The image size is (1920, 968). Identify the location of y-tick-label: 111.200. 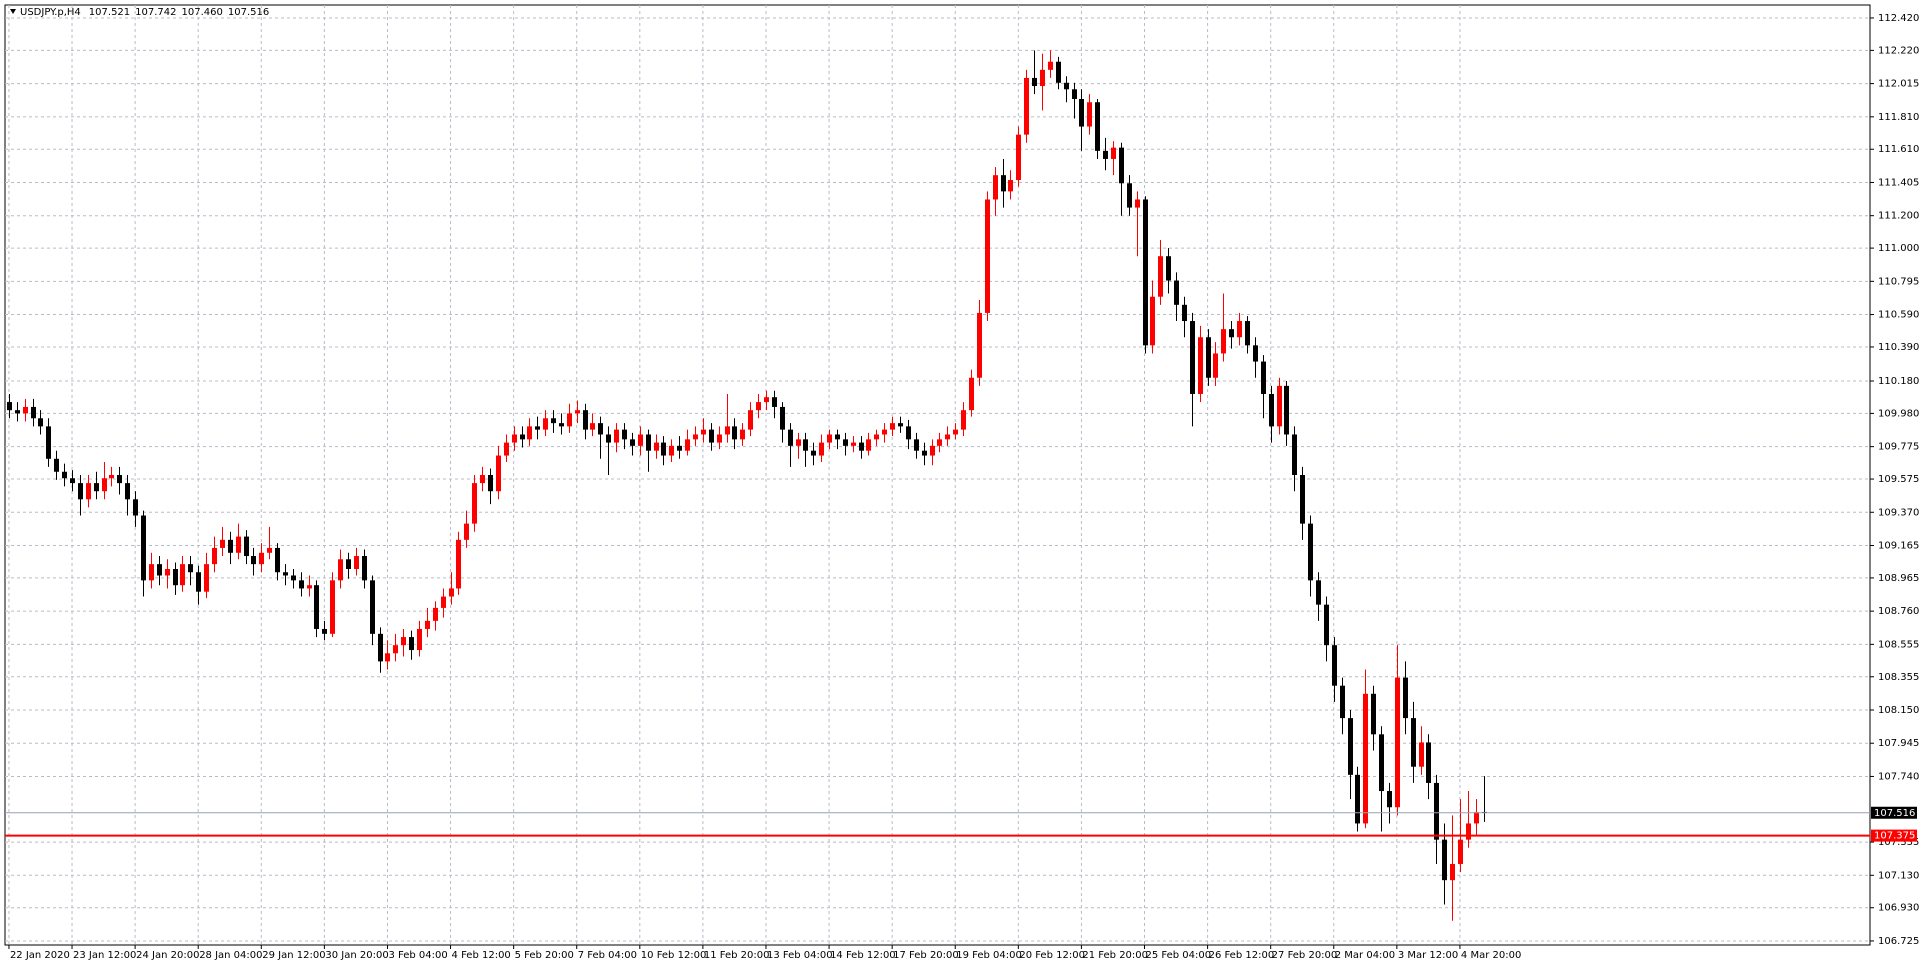
(1898, 216).